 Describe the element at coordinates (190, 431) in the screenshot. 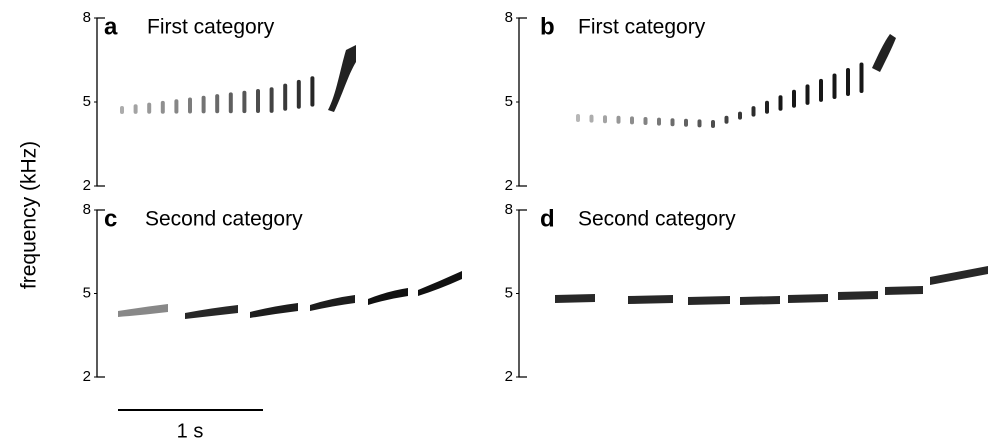

I see `scale-bar-label: 1 s` at that location.